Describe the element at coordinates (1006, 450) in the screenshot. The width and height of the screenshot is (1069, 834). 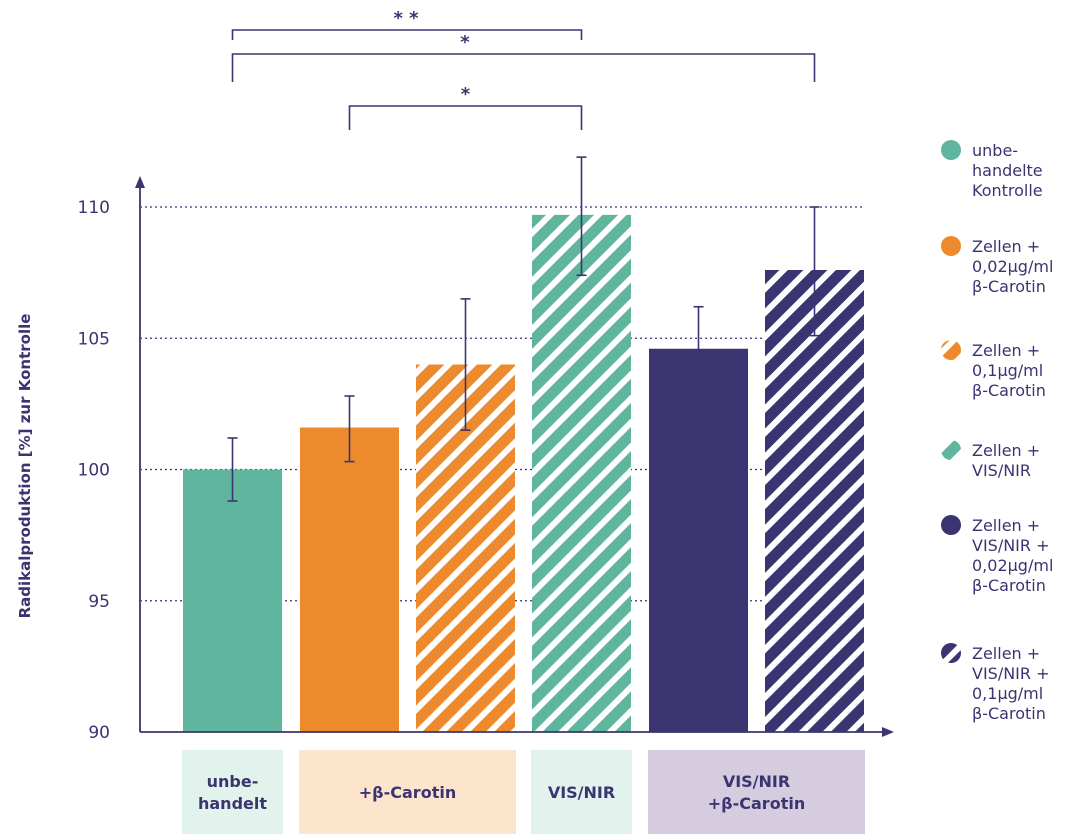
I see `legend-label-3-0: Zellen +` at that location.